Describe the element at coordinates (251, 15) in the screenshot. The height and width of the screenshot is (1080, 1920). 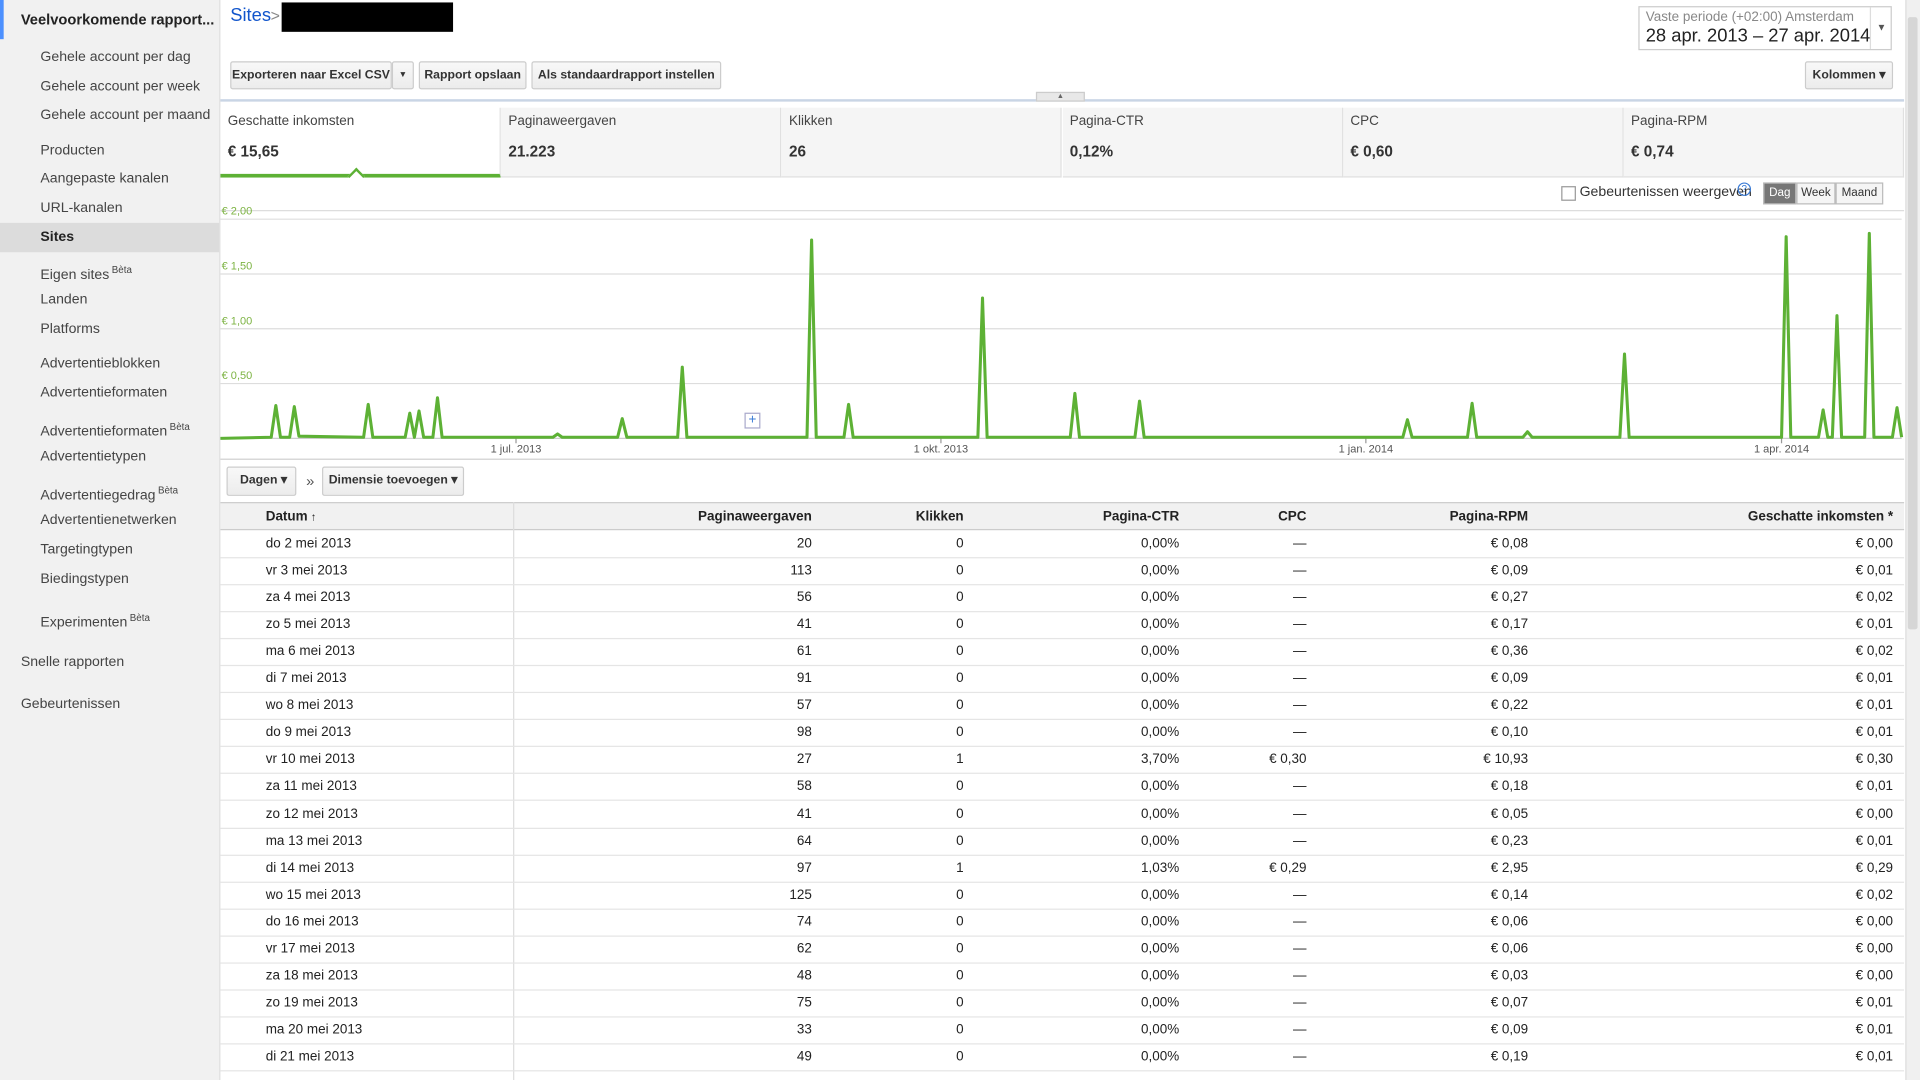
I see `breadcrumb: Sites` at that location.